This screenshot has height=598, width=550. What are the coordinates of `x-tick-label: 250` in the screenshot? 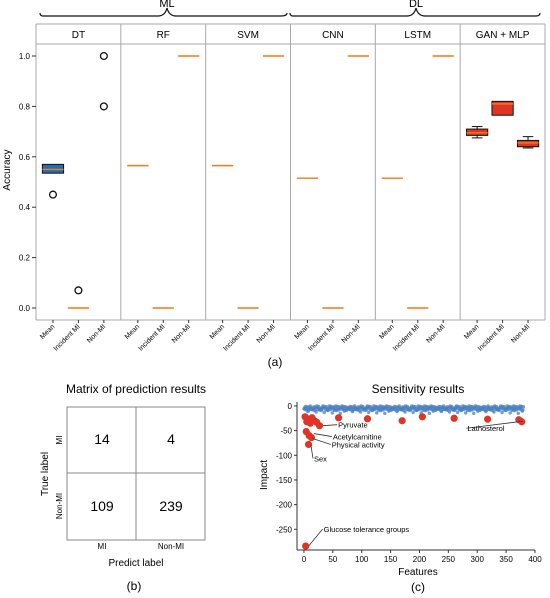 It's located at (449, 559).